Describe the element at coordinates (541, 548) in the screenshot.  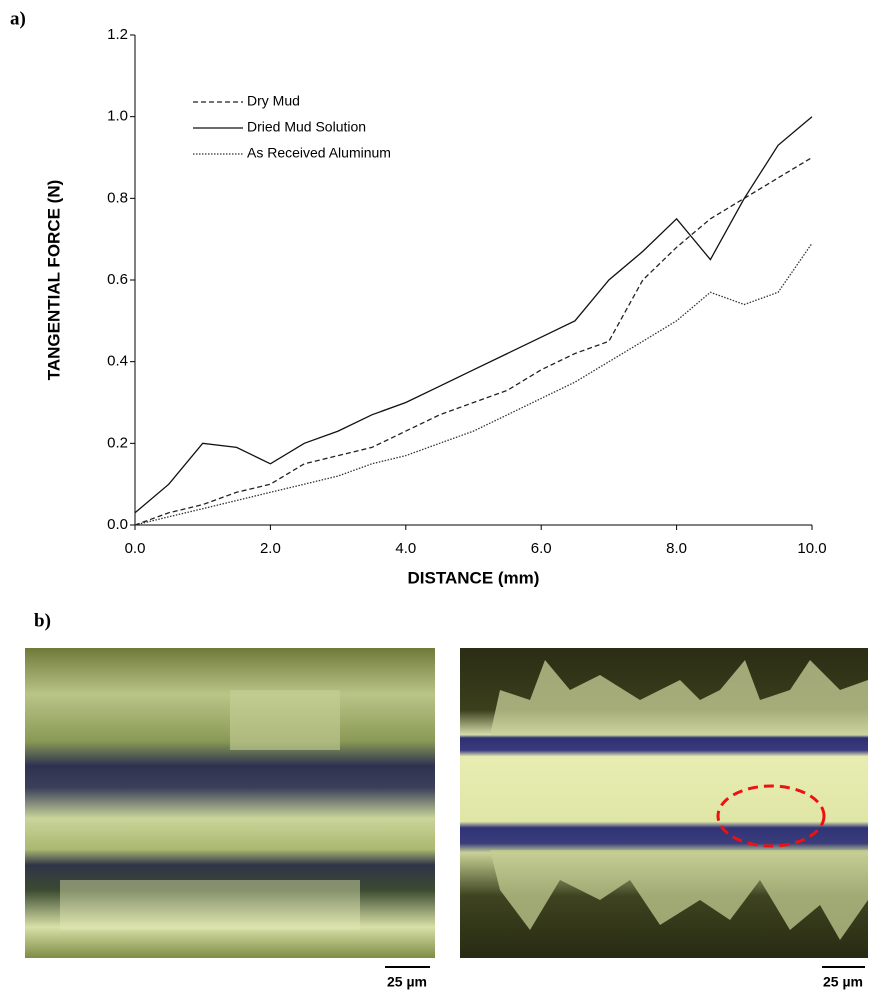
I see `x-tick-label: 6.0` at that location.